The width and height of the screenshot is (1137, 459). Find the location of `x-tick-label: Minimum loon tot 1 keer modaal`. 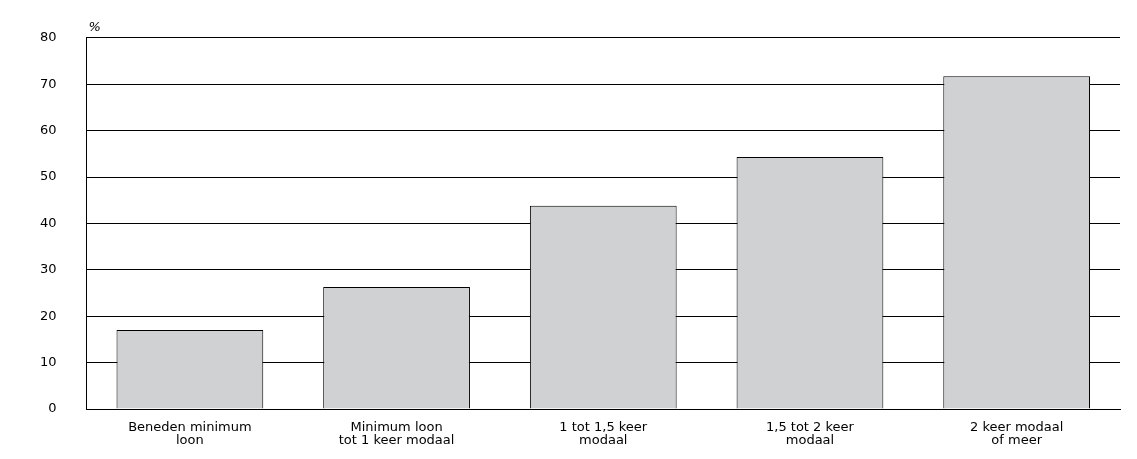

x-tick-label: Minimum loon tot 1 keer modaal is located at coordinates (396, 432).